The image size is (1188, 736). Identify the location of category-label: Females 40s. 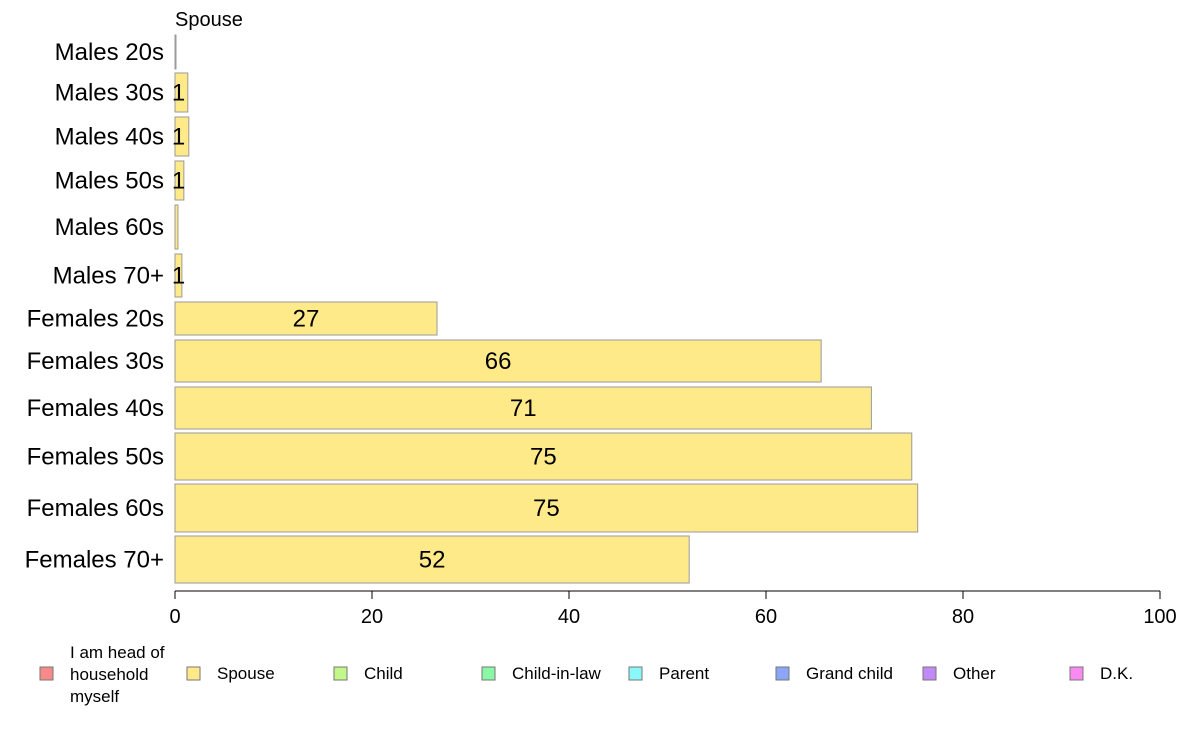
(95, 408).